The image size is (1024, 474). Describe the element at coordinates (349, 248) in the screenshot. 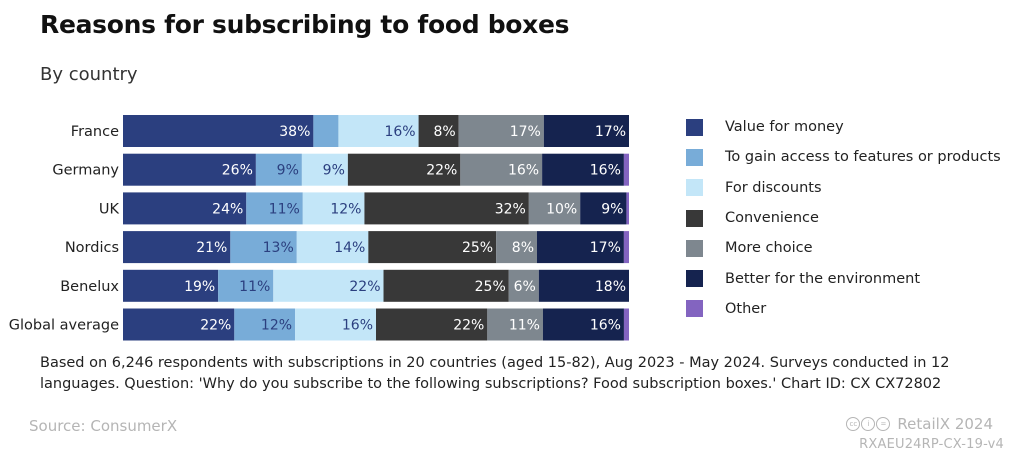

I see `data-label: 14%` at that location.